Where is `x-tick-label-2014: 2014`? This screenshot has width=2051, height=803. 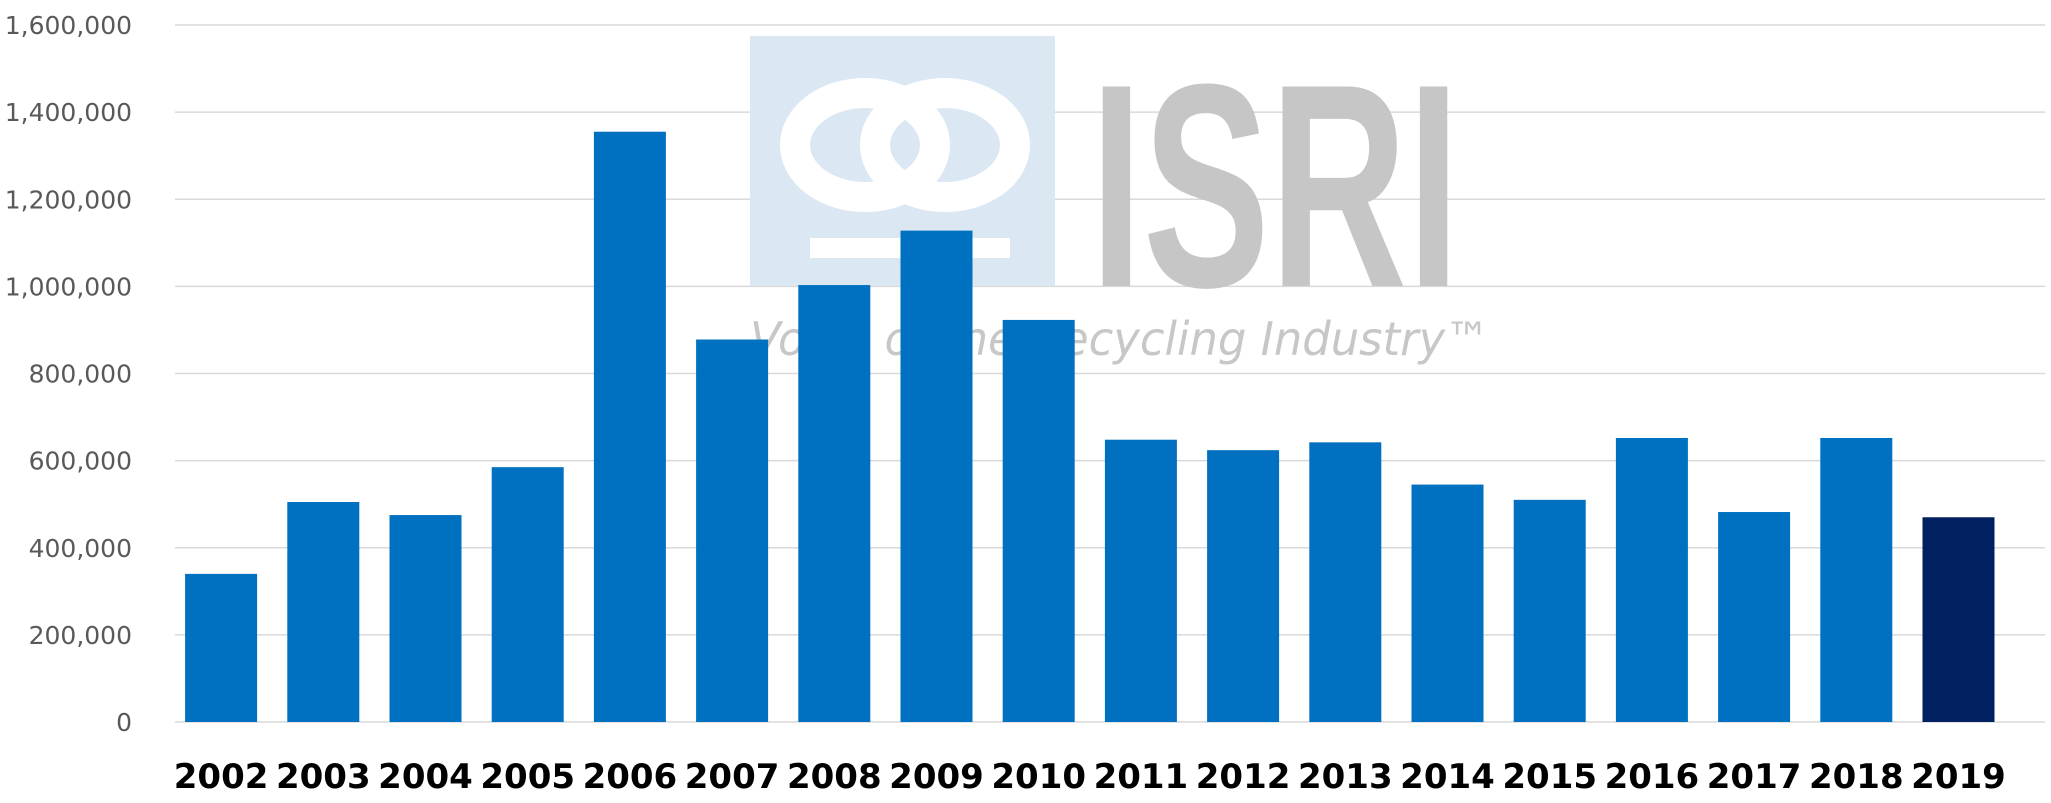 x-tick-label-2014: 2014 is located at coordinates (1447, 777).